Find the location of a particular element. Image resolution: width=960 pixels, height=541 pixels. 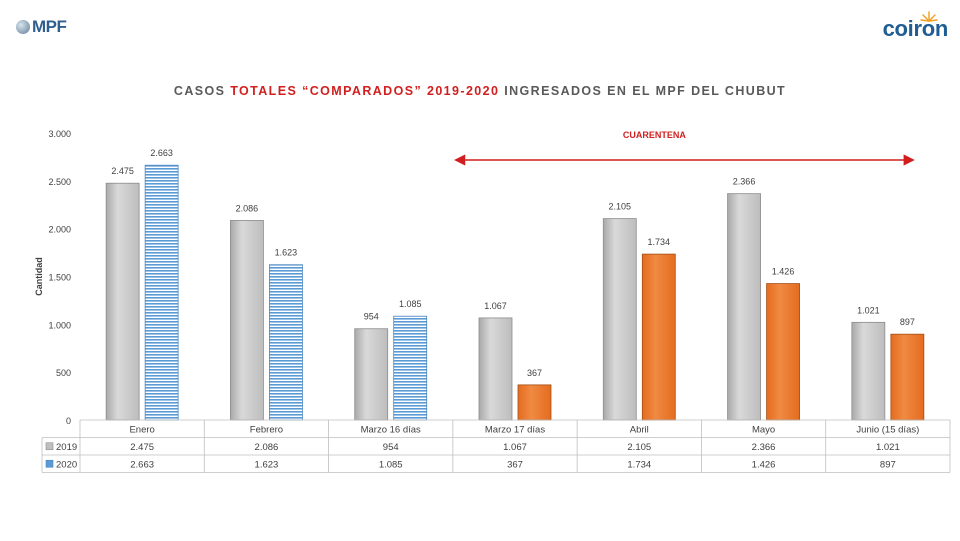

data-label-2020: 1.734 is located at coordinates (659, 242).